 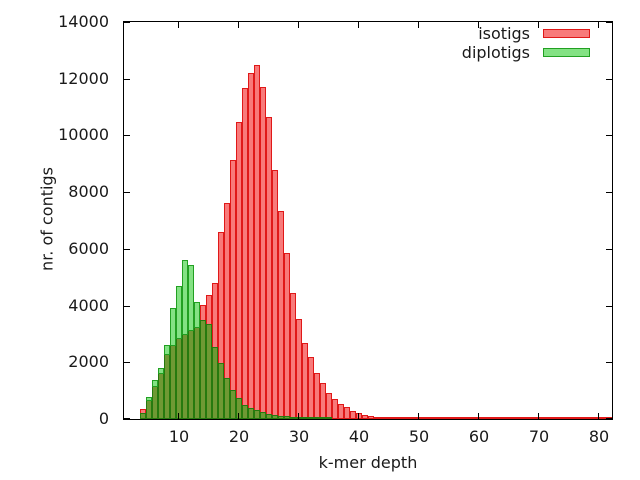 What do you see at coordinates (299, 436) in the screenshot?
I see `x-tick-label: 30` at bounding box center [299, 436].